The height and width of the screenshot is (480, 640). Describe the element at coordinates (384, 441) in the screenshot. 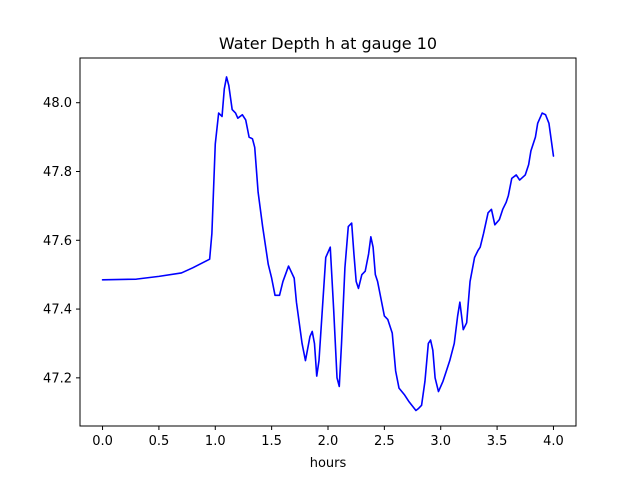

I see `x-tick-label: 2.5` at that location.